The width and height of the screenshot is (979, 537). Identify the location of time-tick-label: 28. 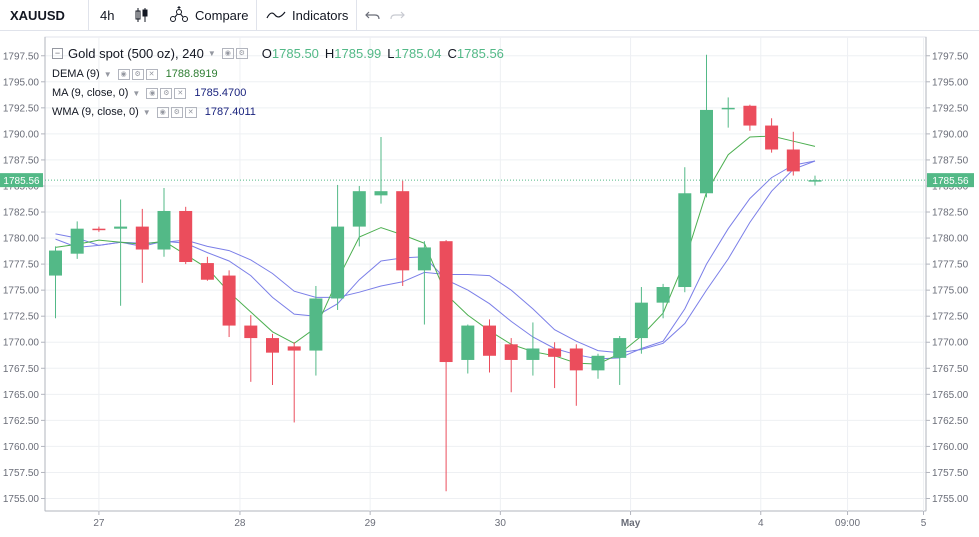
(240, 523).